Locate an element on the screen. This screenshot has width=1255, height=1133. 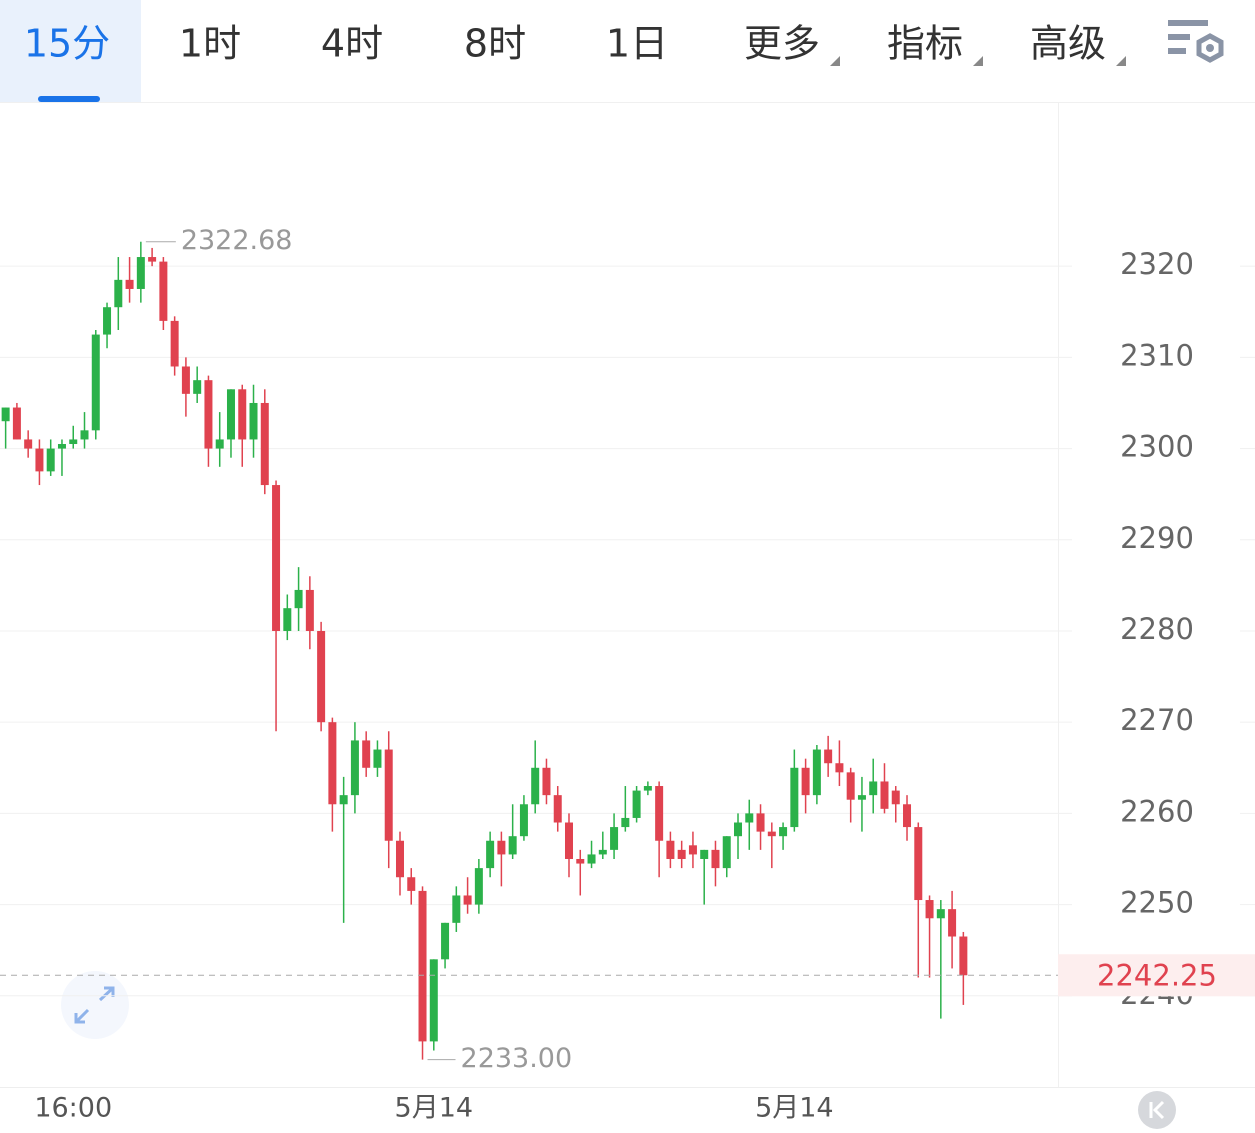
last-price-box is located at coordinates (1156, 975).